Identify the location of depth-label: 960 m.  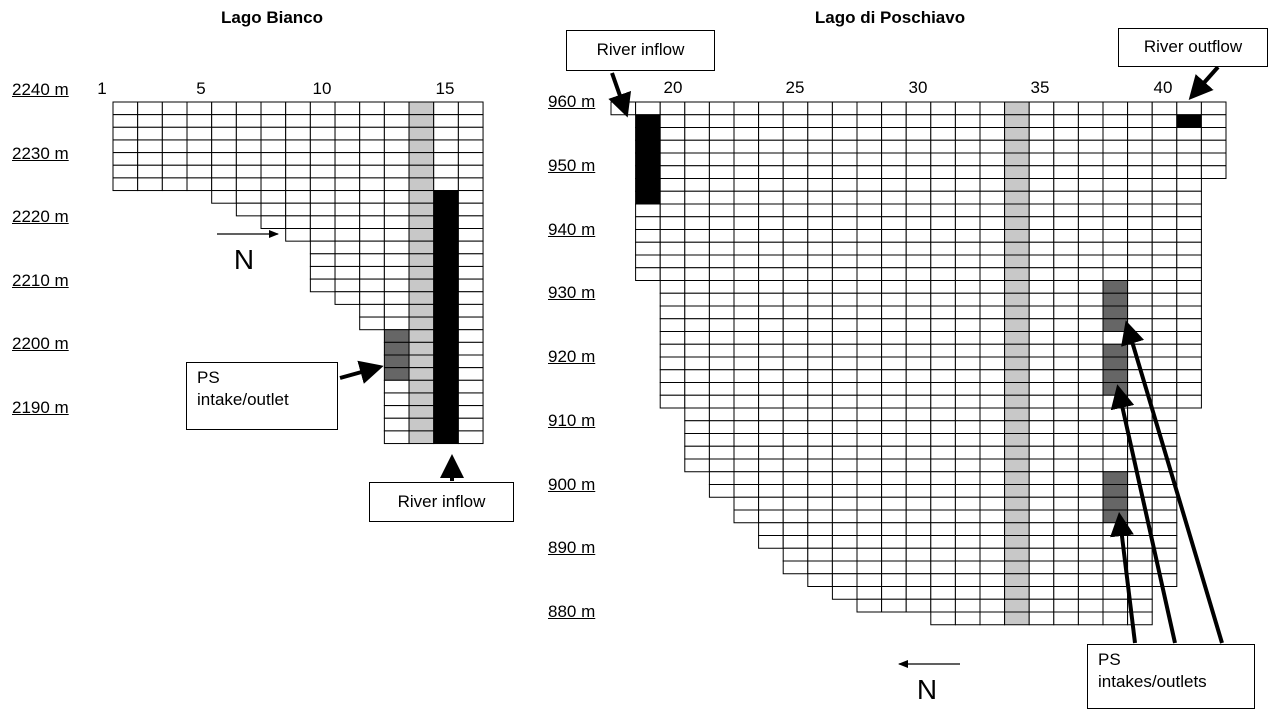
(572, 101).